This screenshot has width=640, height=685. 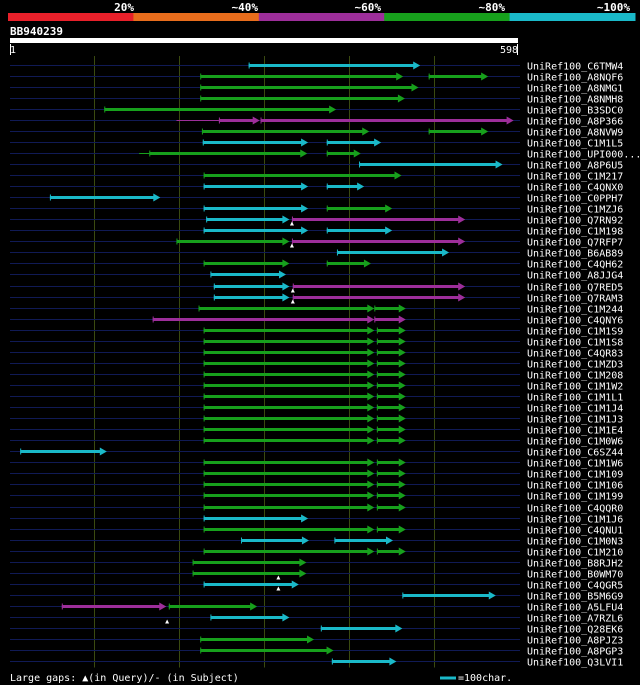 I want to click on hit-label: UniRef100_C6TMW4, so click(x=575, y=67).